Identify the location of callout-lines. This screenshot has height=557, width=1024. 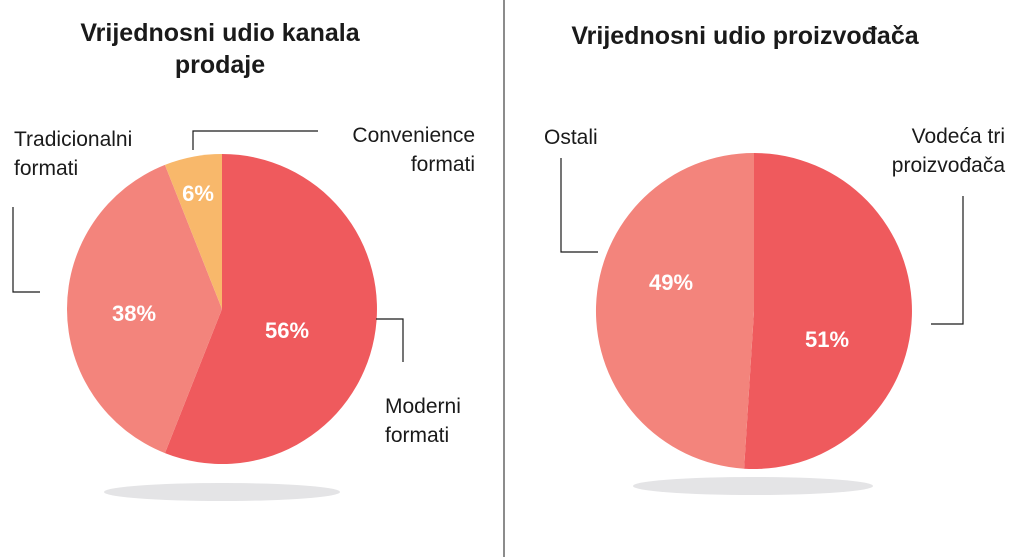
(762, 241).